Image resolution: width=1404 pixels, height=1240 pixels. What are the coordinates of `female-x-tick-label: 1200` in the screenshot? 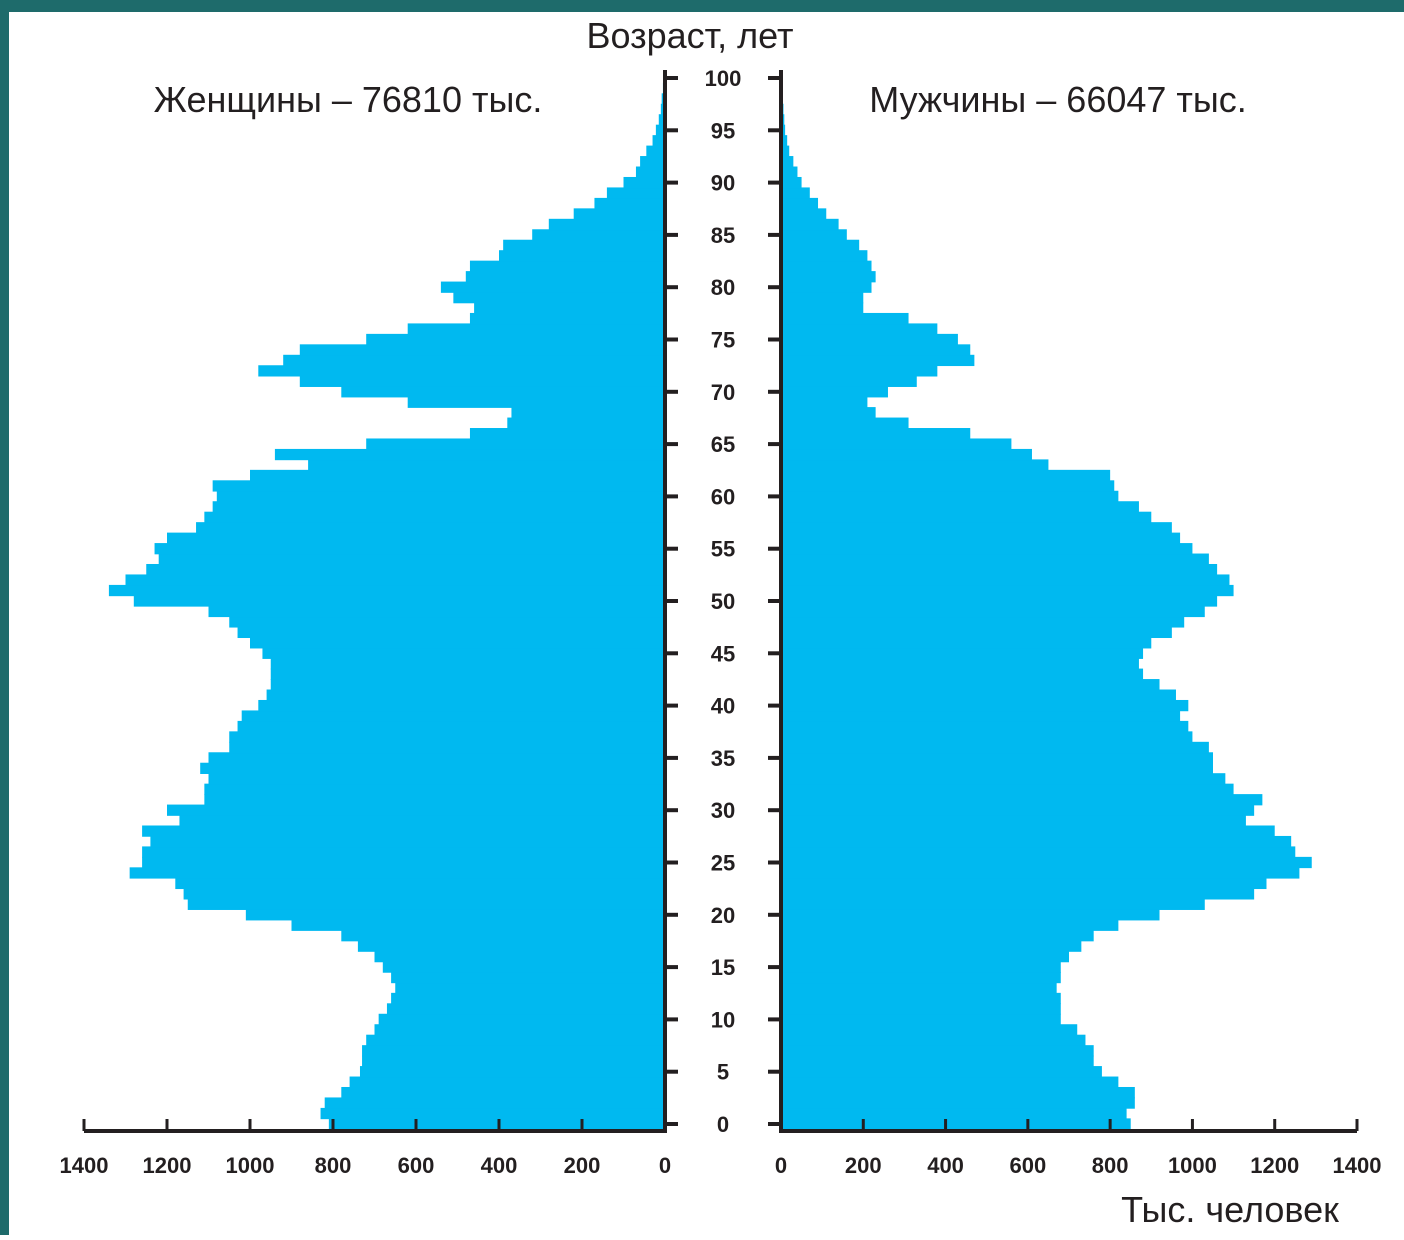 It's located at (167, 1165).